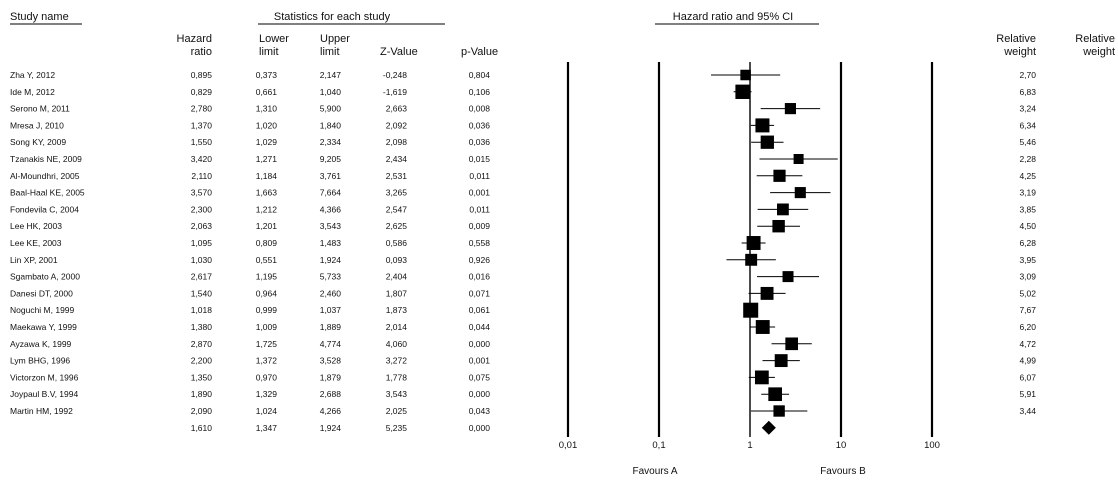 The width and height of the screenshot is (1118, 483). What do you see at coordinates (202, 109) in the screenshot?
I see `hazard-ratio-cell: 2,780` at bounding box center [202, 109].